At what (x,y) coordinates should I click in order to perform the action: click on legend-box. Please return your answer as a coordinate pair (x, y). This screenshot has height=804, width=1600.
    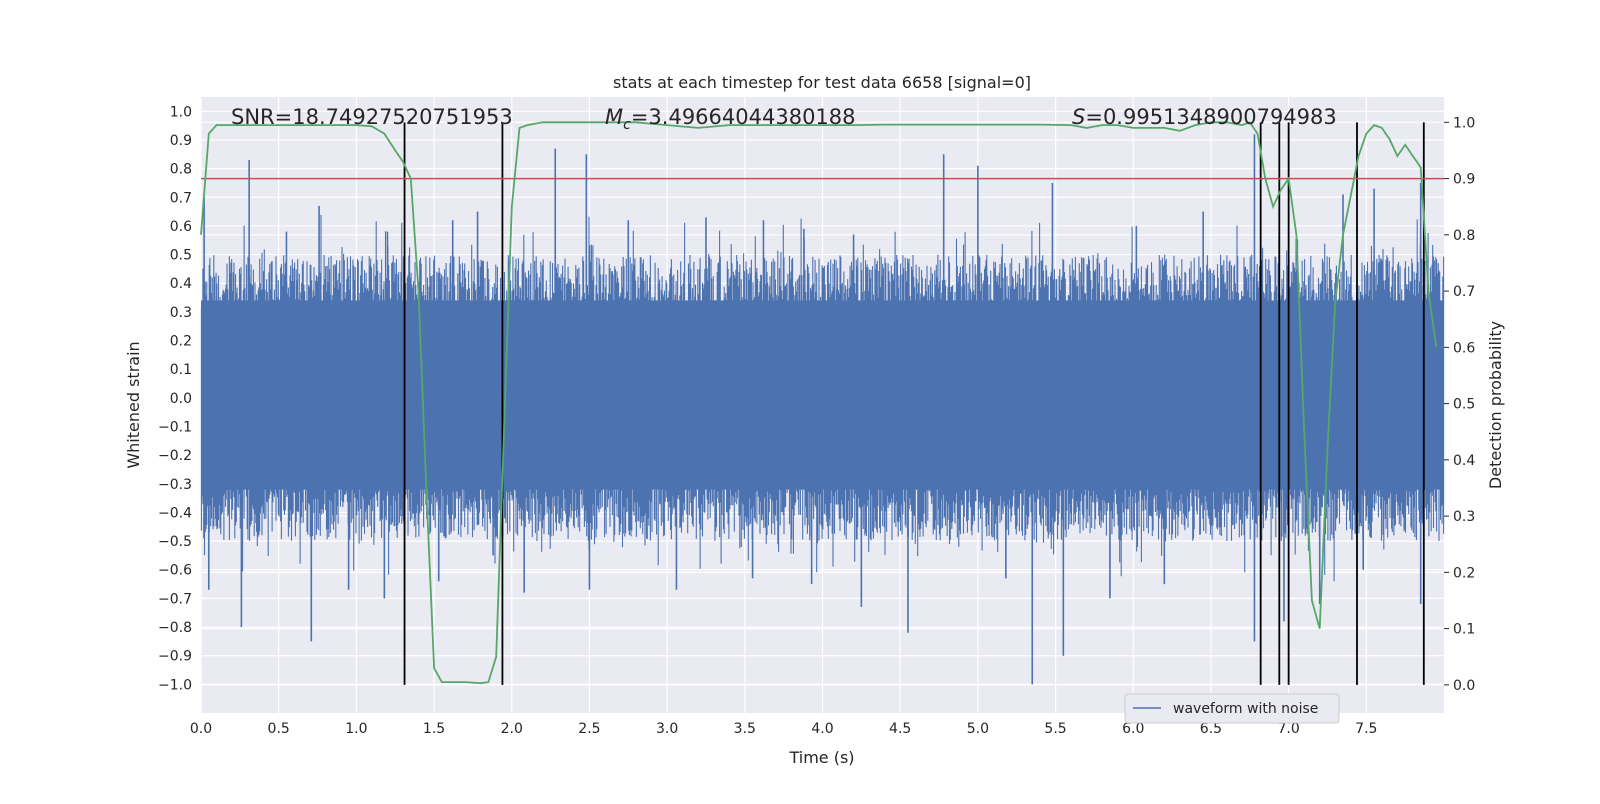
    Looking at the image, I should click on (1232, 708).